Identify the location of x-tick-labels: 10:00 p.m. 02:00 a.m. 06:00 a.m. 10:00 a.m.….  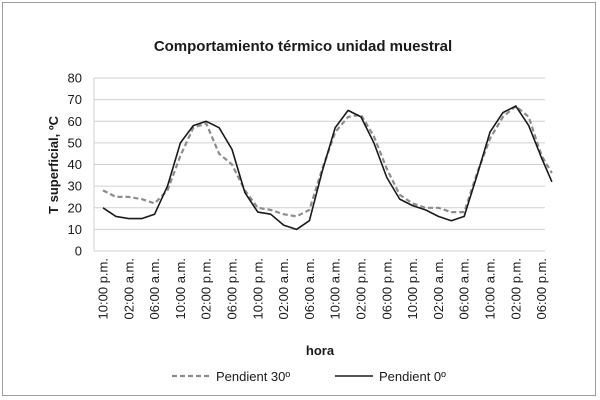
(323, 288).